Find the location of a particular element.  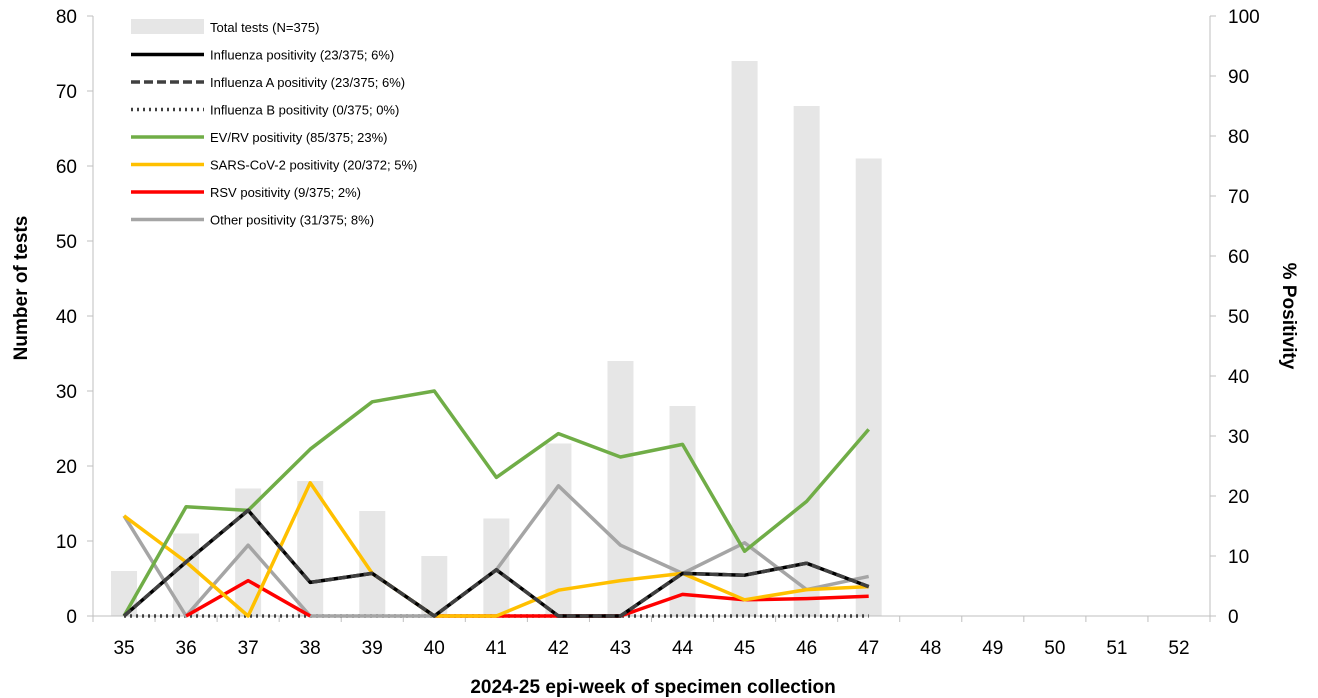

y-tick-label: 10 is located at coordinates (66, 542).